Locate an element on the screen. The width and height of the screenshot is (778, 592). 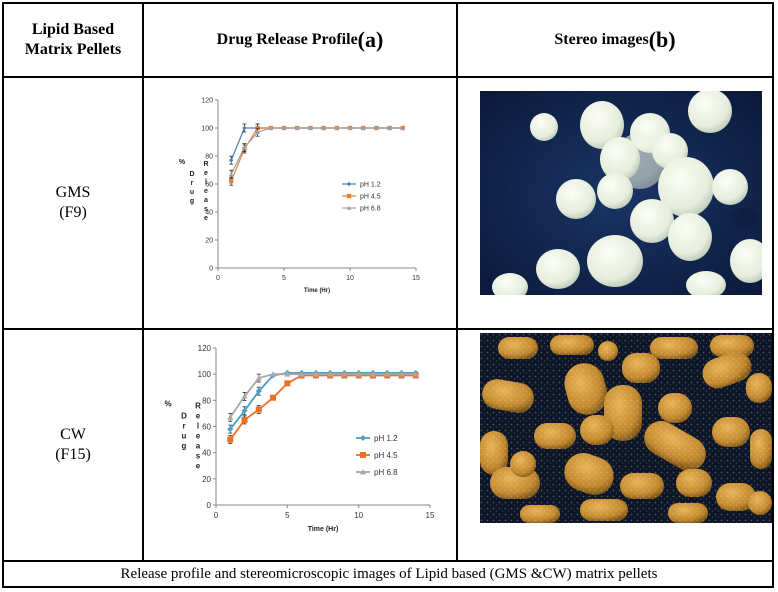
header-drug-release: Drug Release Profile (a) is located at coordinates (300, 40).